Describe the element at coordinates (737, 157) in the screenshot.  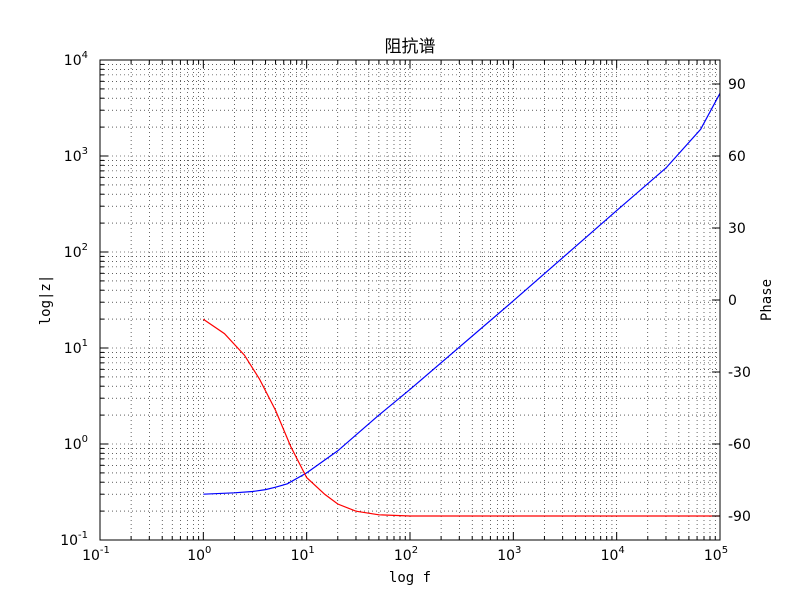
I see `y-right-tick-label: 60` at that location.